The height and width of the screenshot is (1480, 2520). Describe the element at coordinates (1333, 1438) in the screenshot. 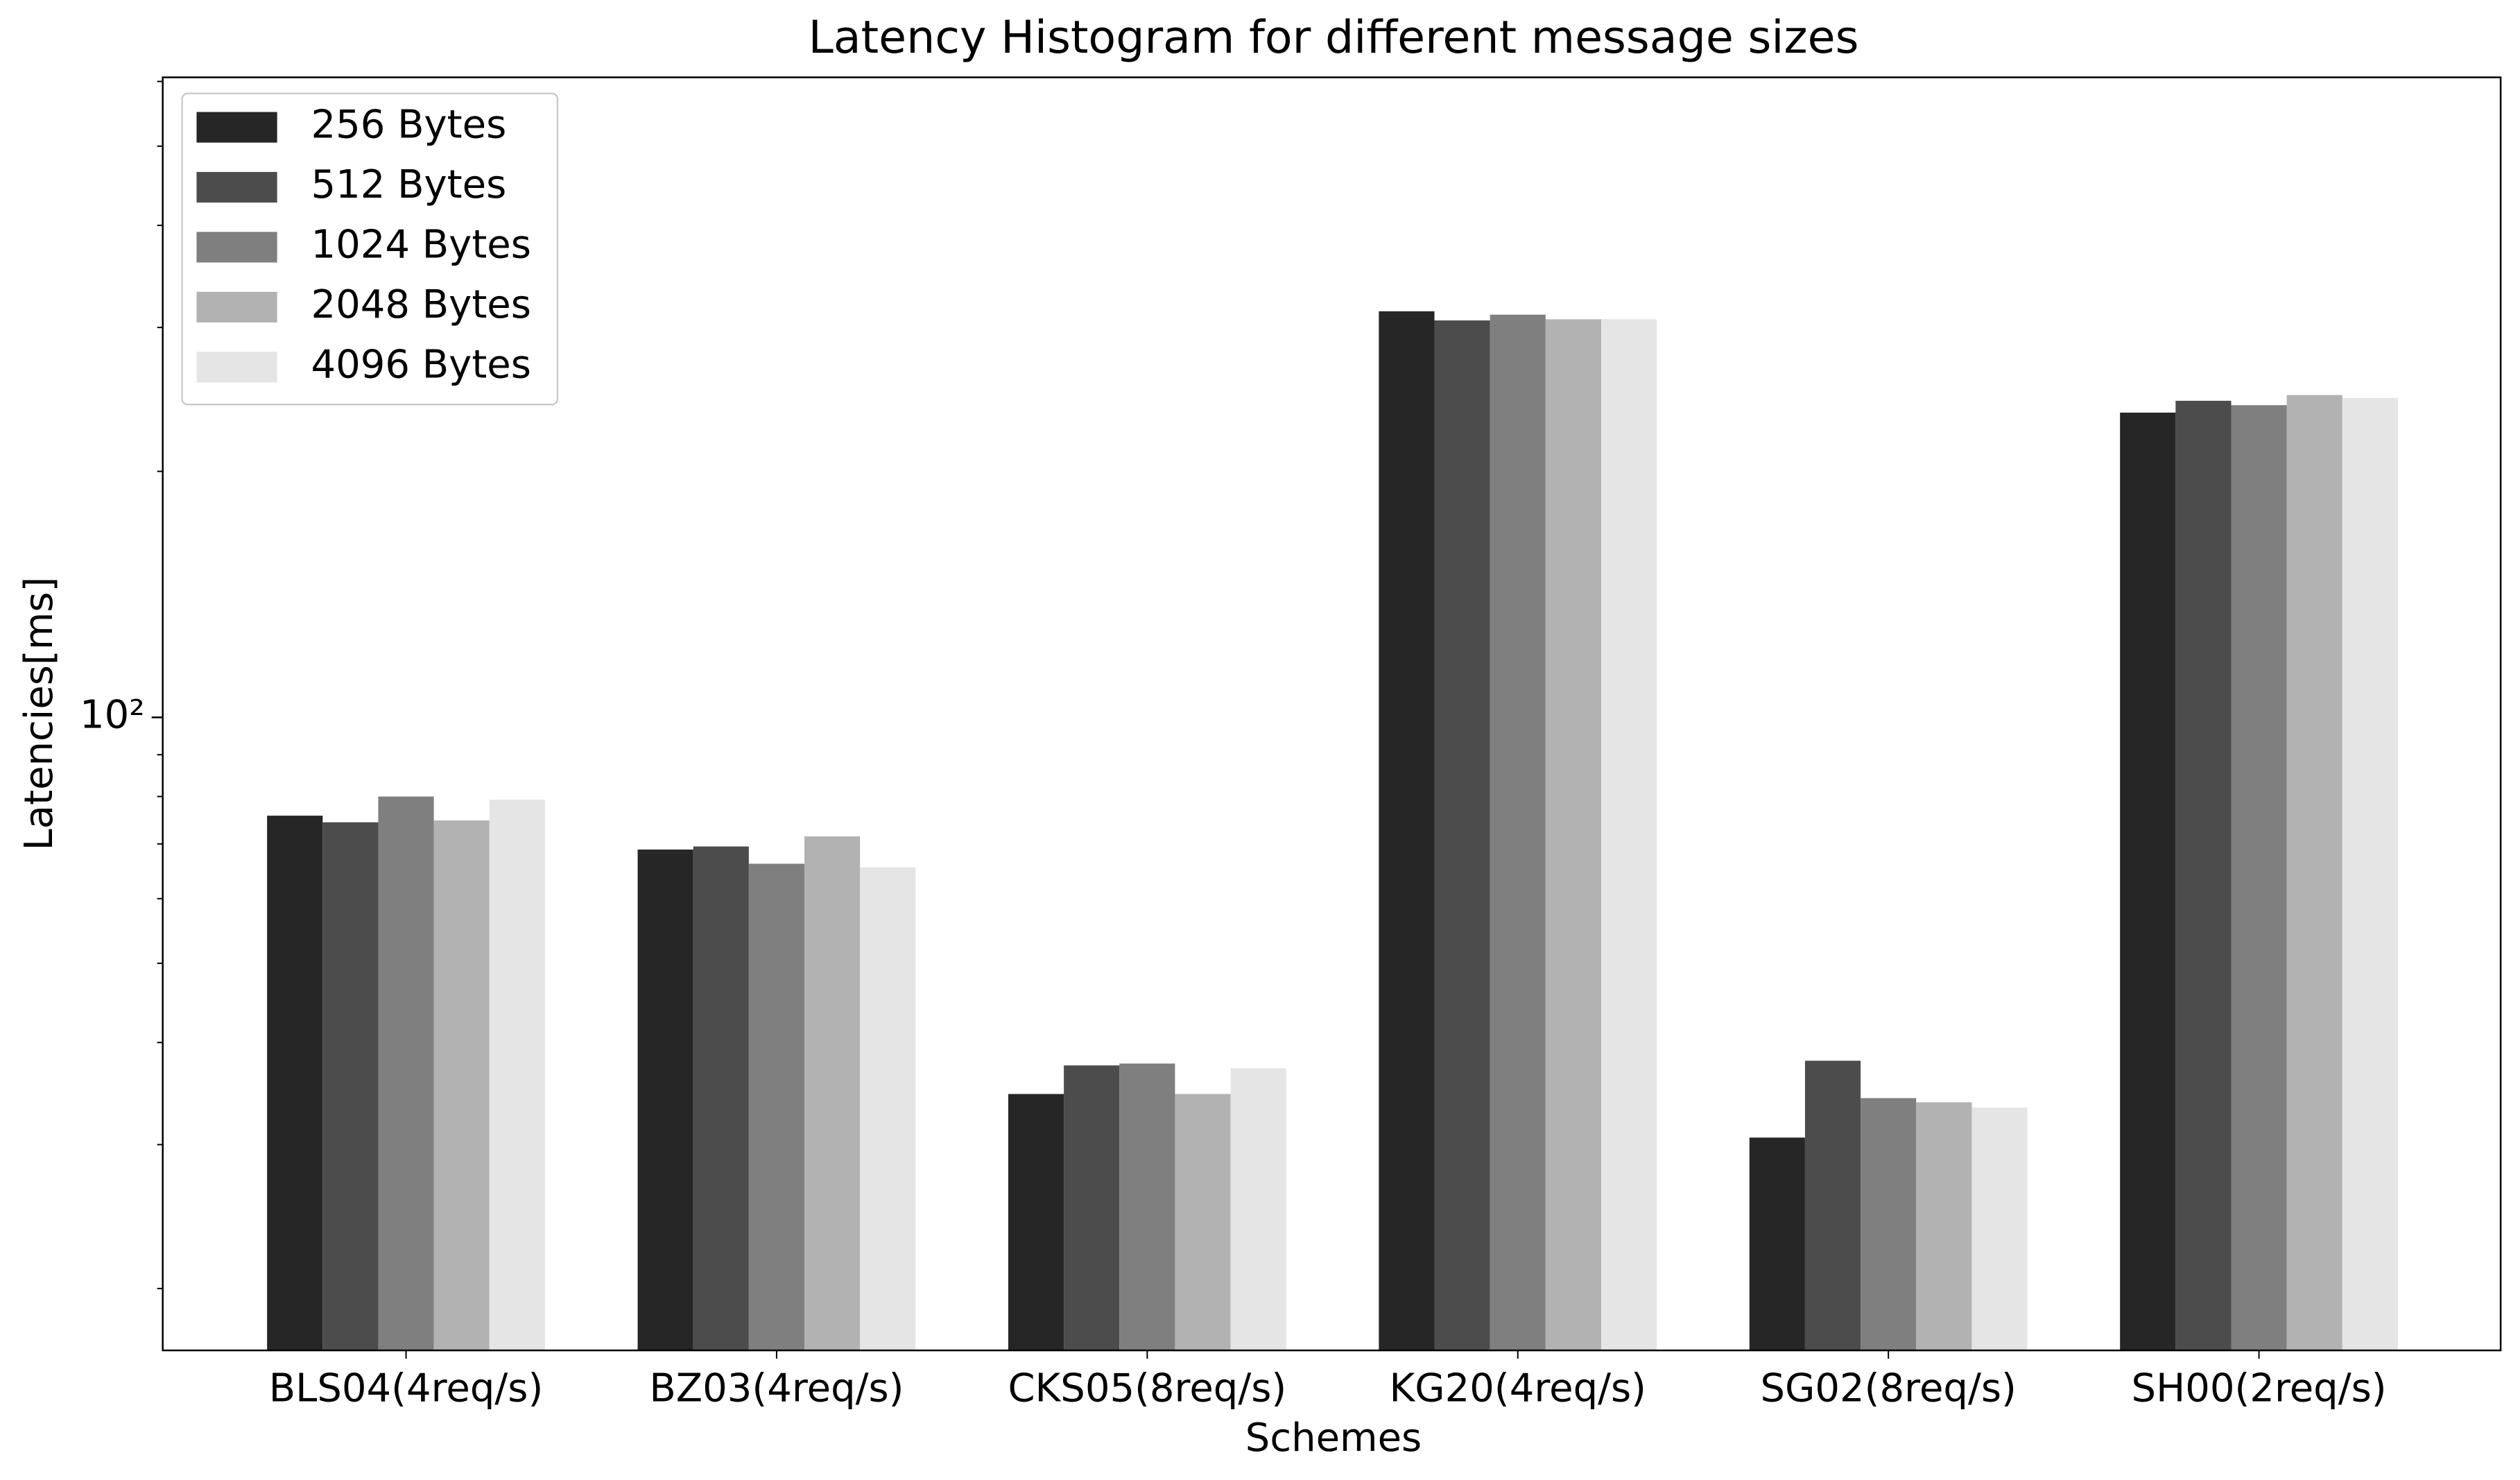

I see `x-axis-label: Schemes` at that location.